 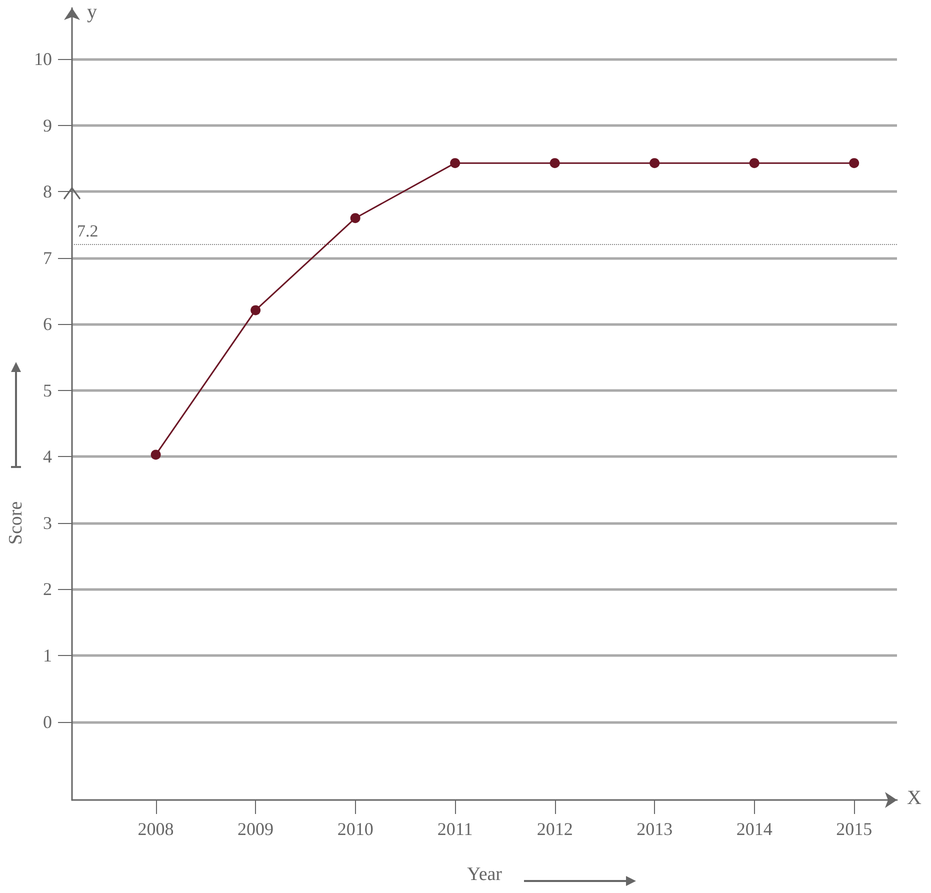 I want to click on x-tick-label: 2014, so click(x=754, y=829).